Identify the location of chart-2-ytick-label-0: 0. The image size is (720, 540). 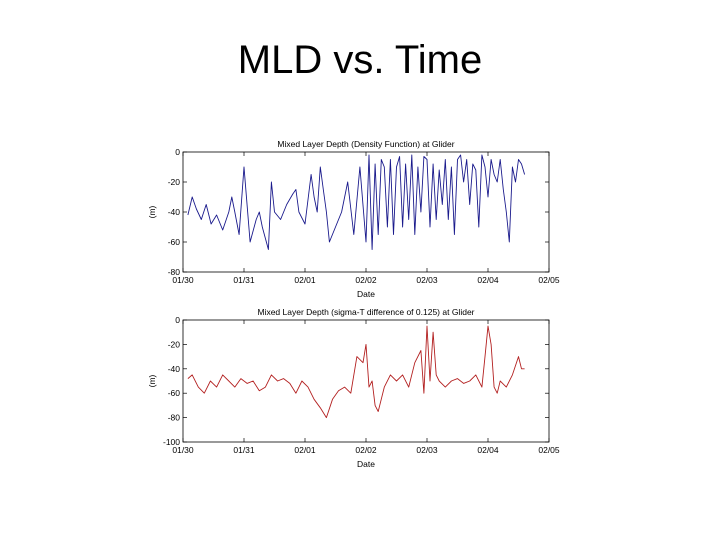
(177, 320).